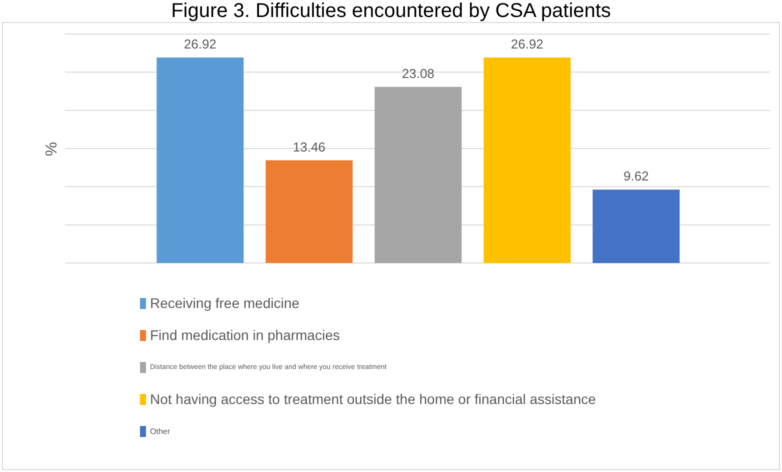  I want to click on legend-label: Other, so click(160, 431).